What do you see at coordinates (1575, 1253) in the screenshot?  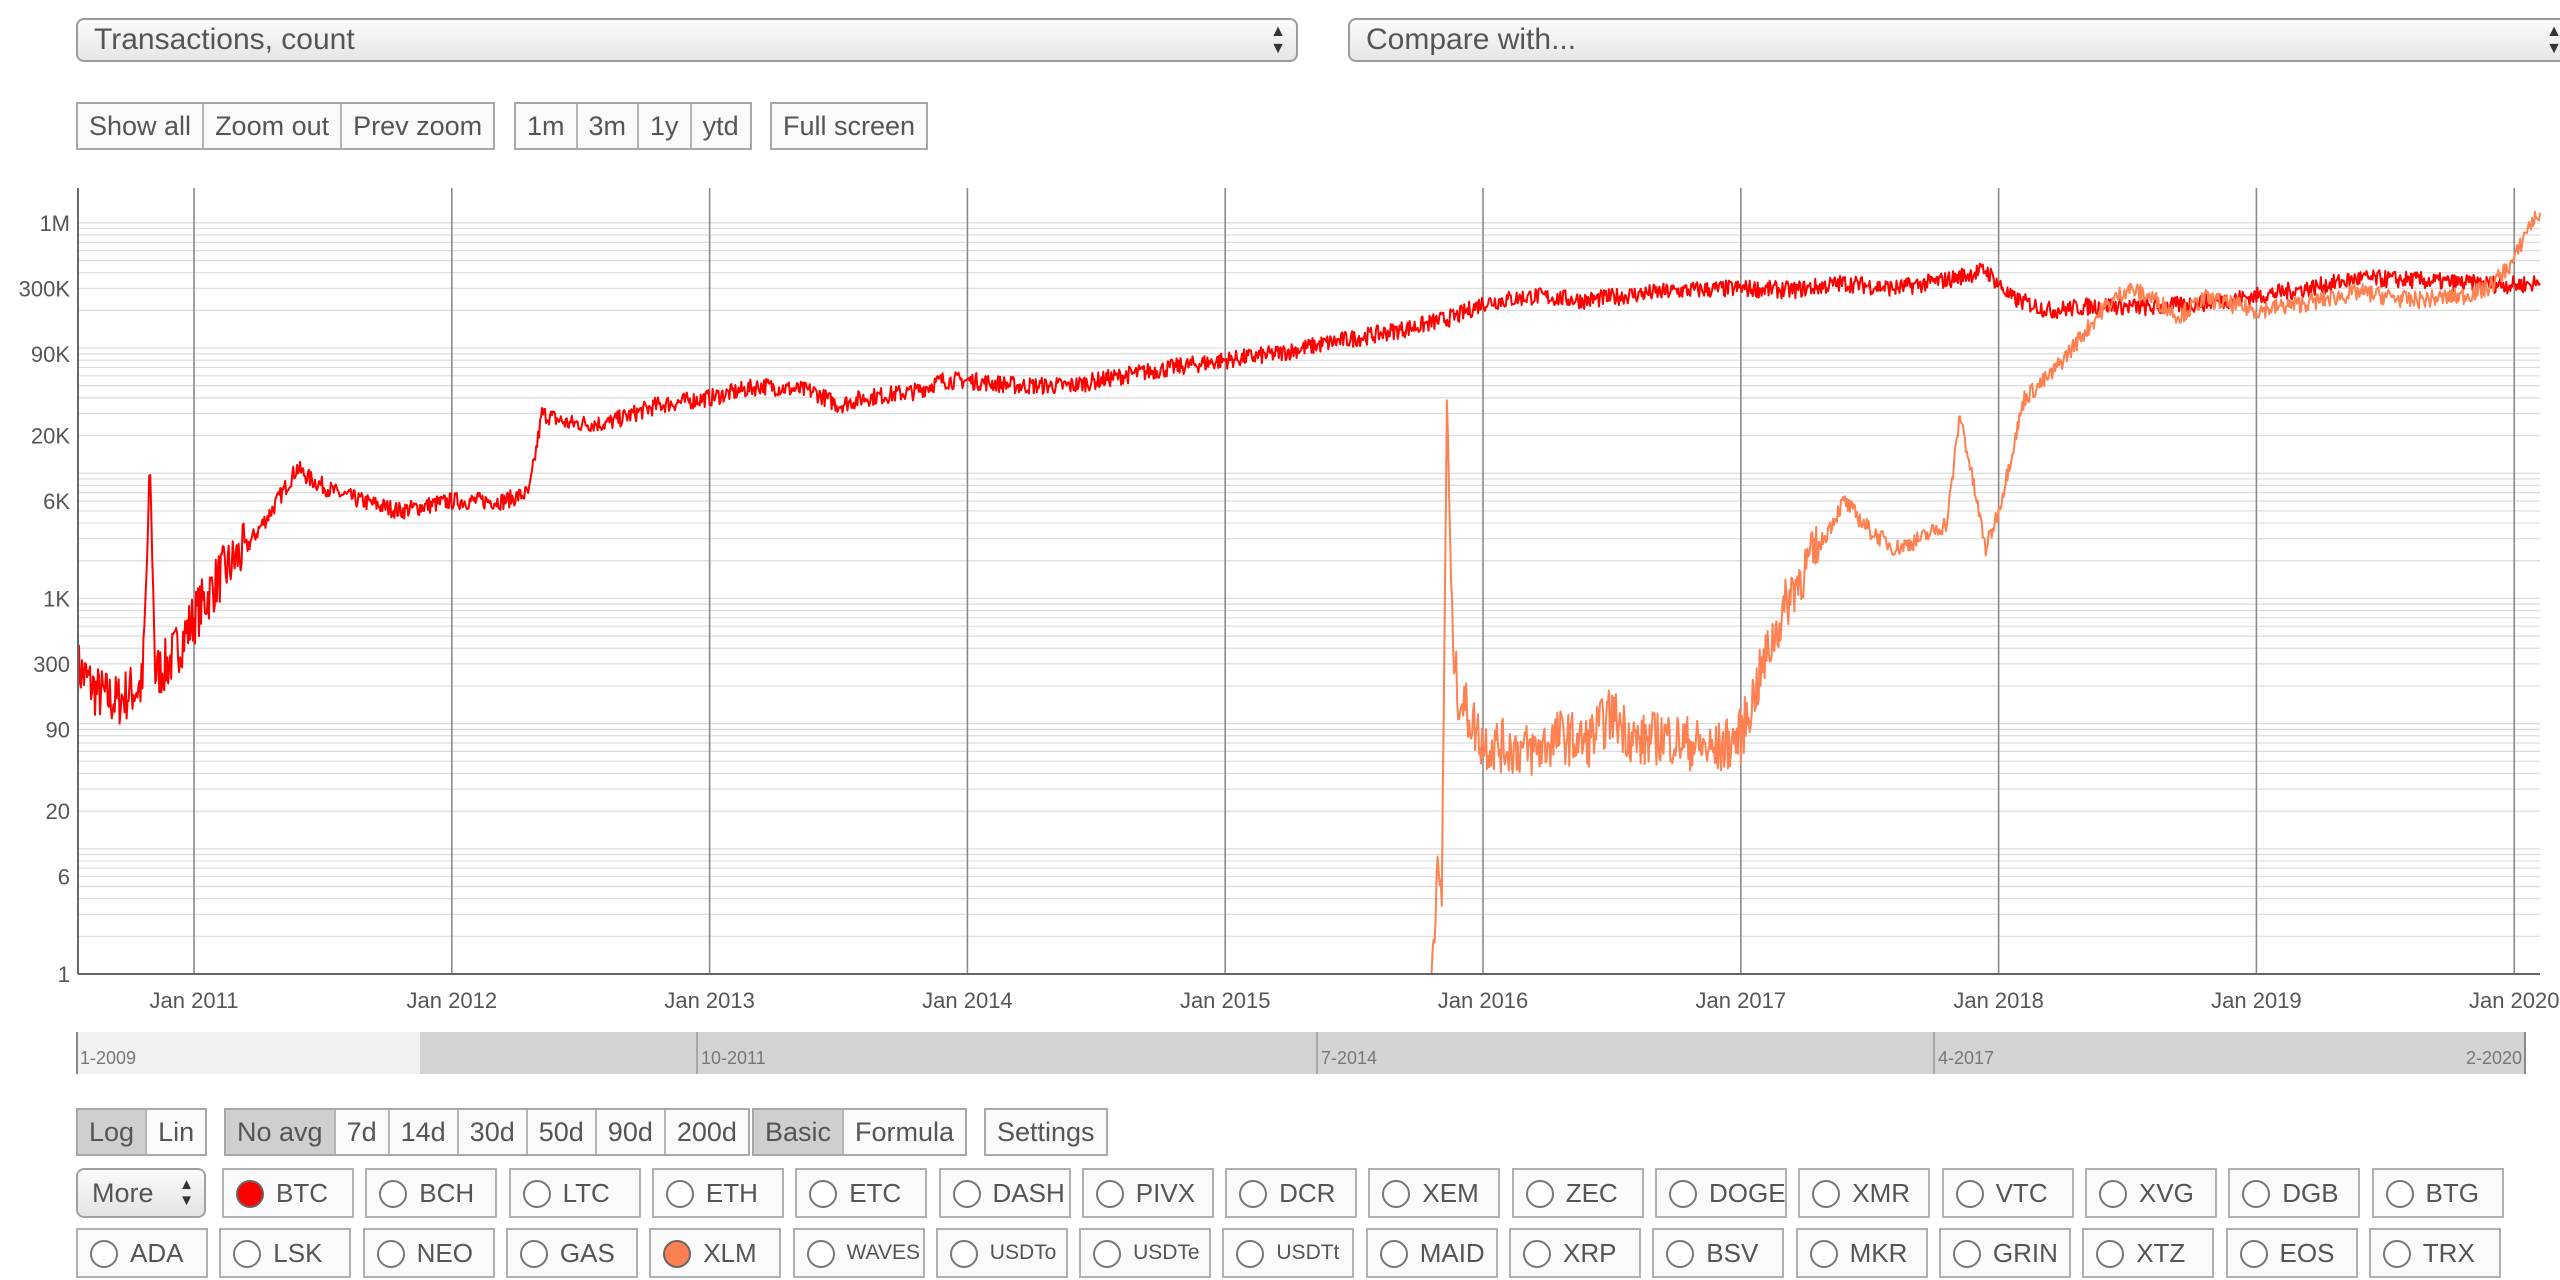 I see `coin-button-xrp: XRP` at bounding box center [1575, 1253].